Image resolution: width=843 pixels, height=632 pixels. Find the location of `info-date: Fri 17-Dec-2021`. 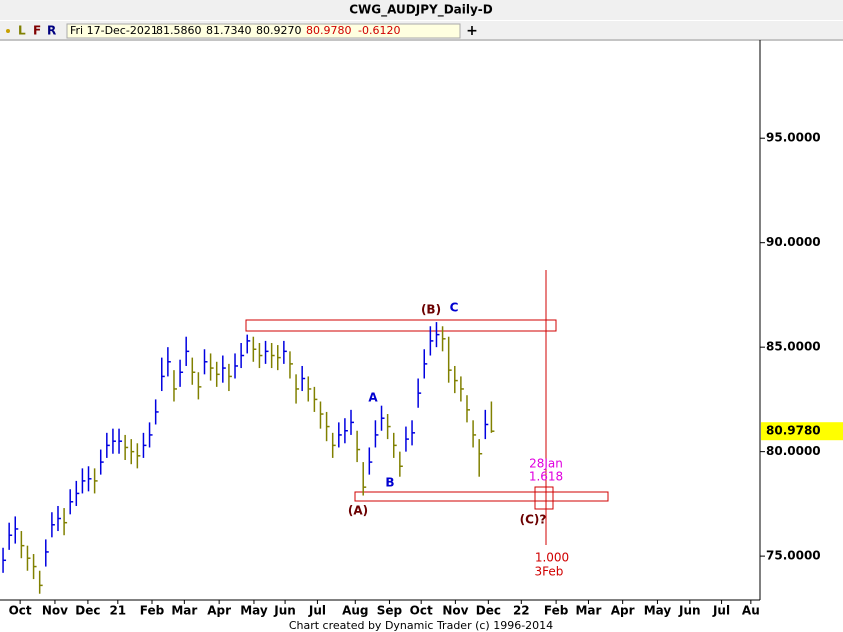

info-date: Fri 17-Dec-2021 is located at coordinates (114, 30).